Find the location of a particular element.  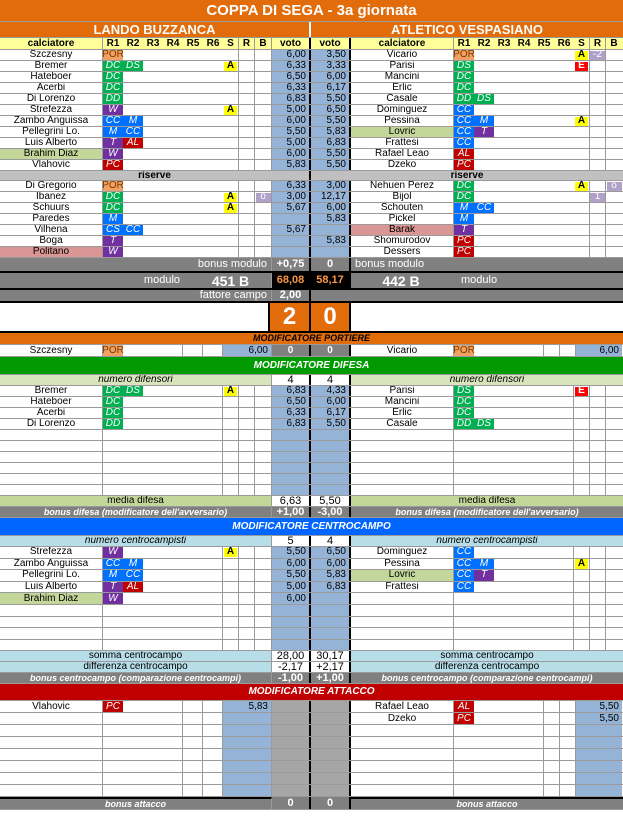

player-name: Di Gregorio is located at coordinates (51, 186).